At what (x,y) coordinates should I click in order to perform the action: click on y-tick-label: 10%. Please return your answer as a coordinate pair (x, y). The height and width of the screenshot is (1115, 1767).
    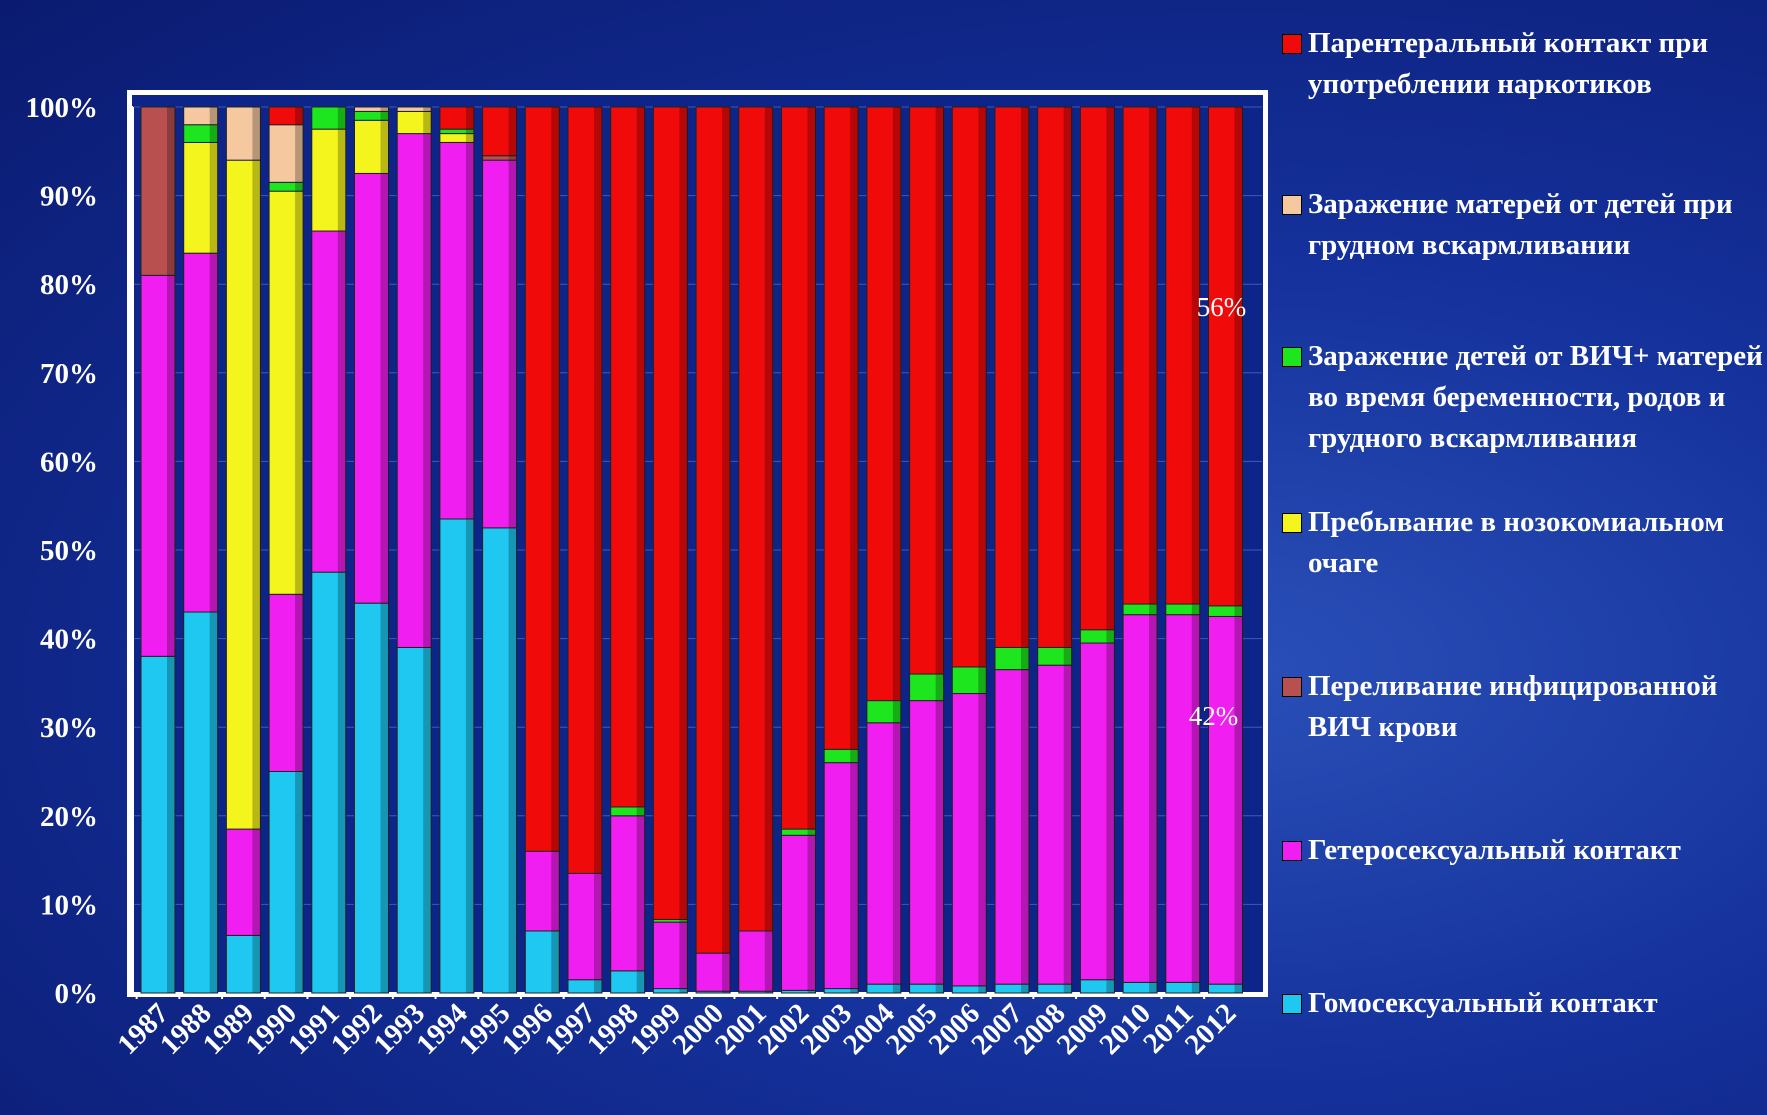
    Looking at the image, I should click on (69, 905).